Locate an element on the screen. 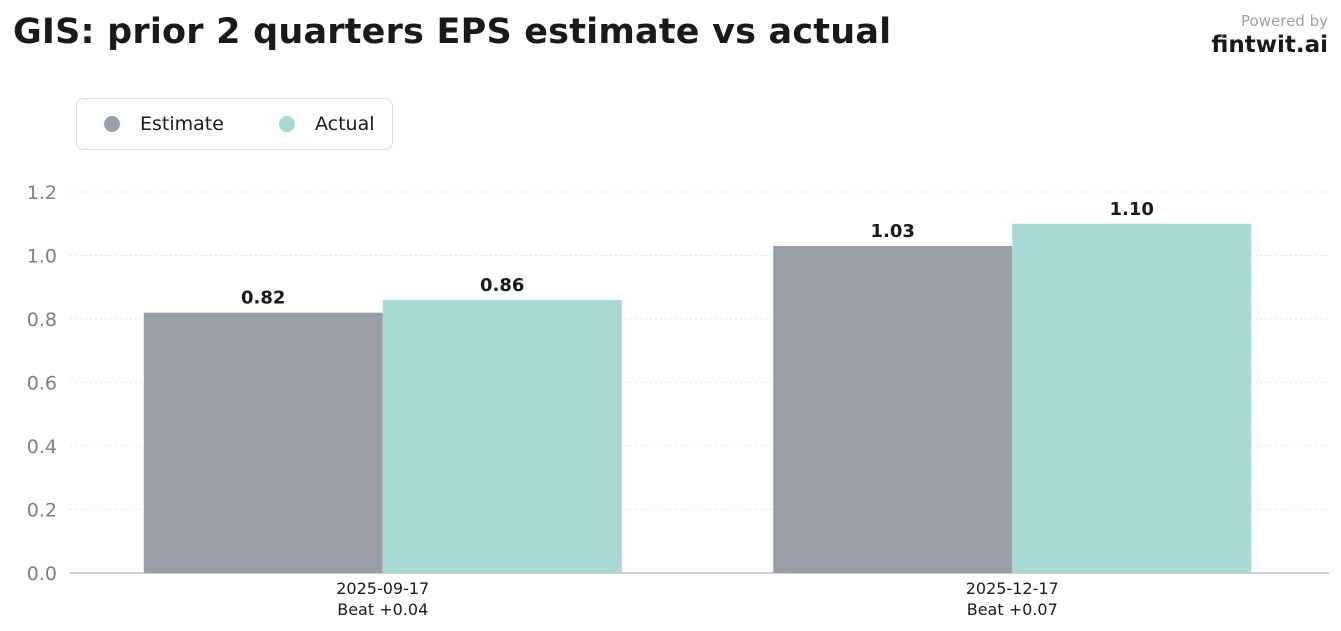 Image resolution: width=1341 pixels, height=631 pixels. legend-dot-actual is located at coordinates (287, 124).